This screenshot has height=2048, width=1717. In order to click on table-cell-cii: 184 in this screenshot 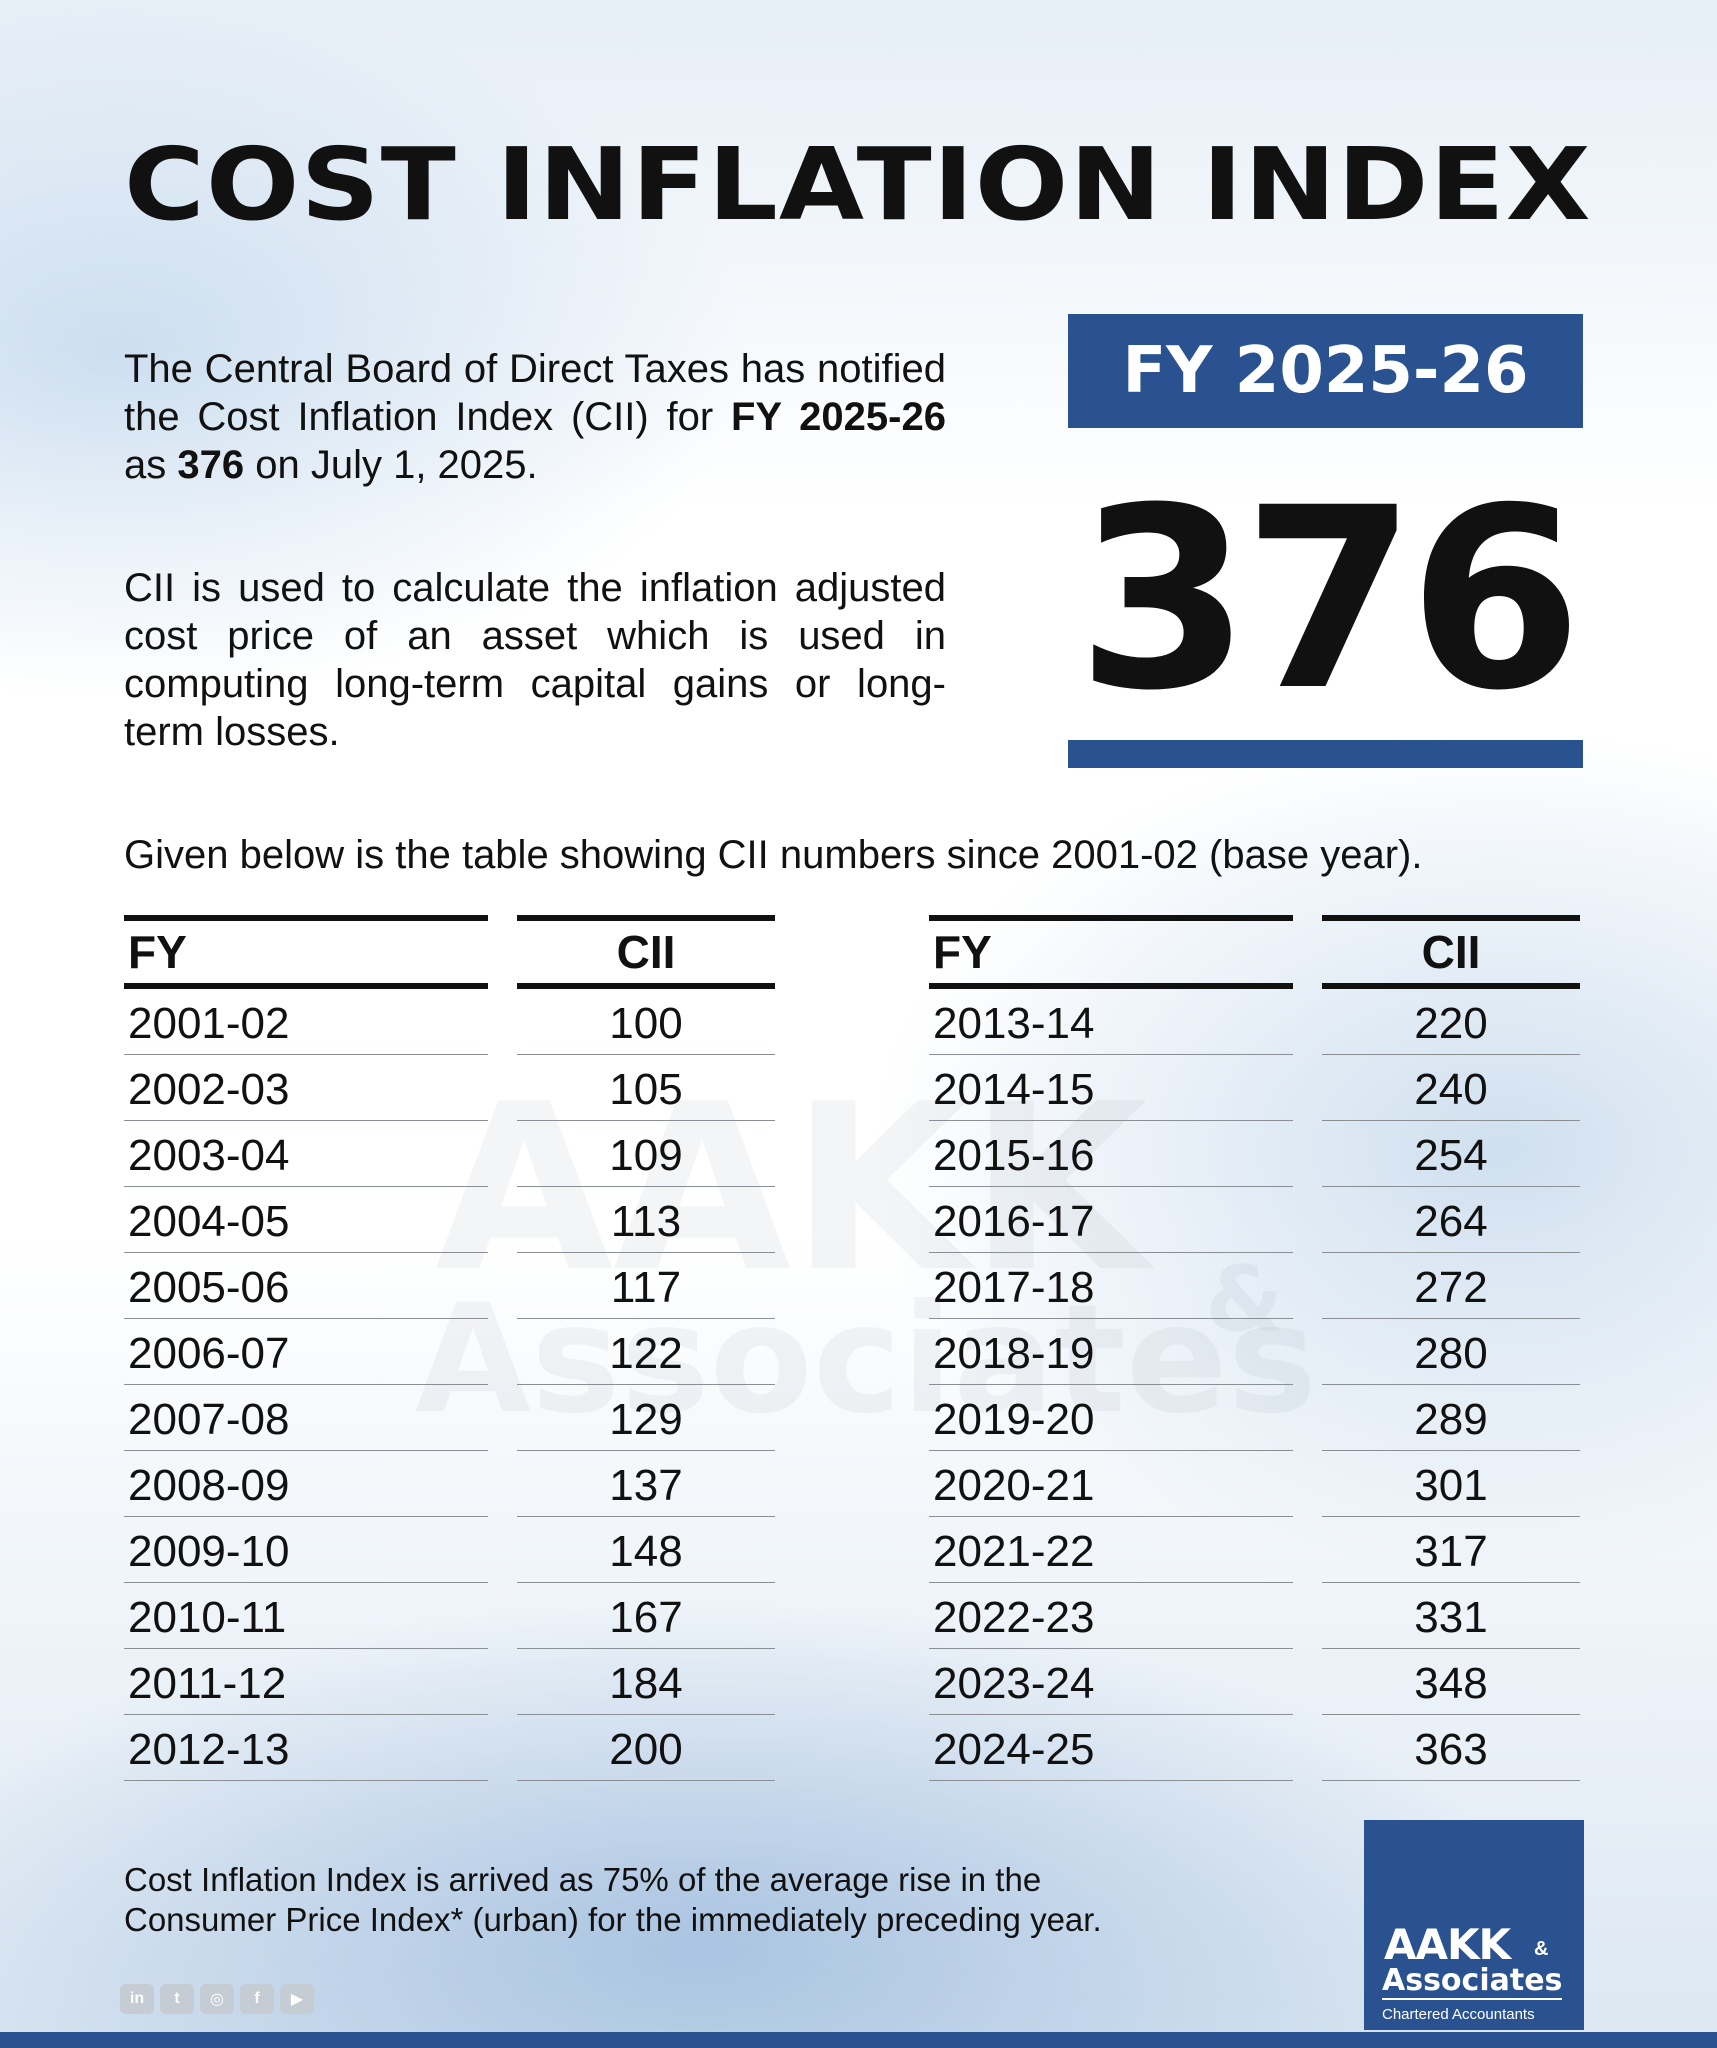, I will do `click(646, 1682)`.